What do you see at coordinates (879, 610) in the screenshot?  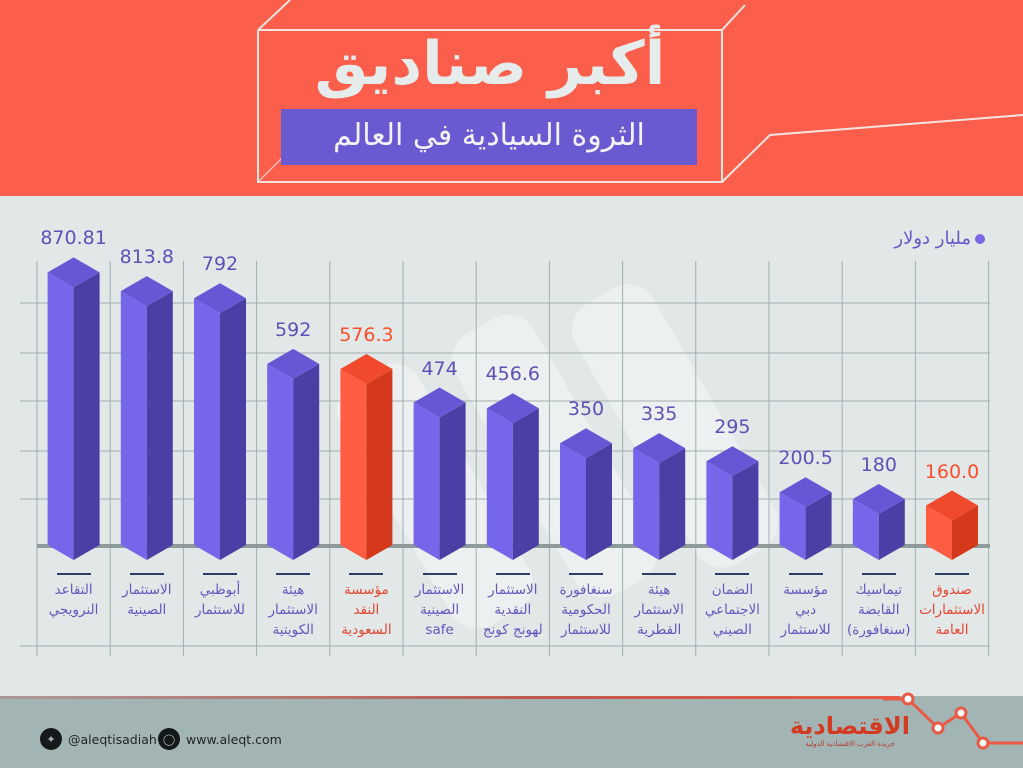 I see `category-label: تيماسيك القابضة (سنغافورة)` at bounding box center [879, 610].